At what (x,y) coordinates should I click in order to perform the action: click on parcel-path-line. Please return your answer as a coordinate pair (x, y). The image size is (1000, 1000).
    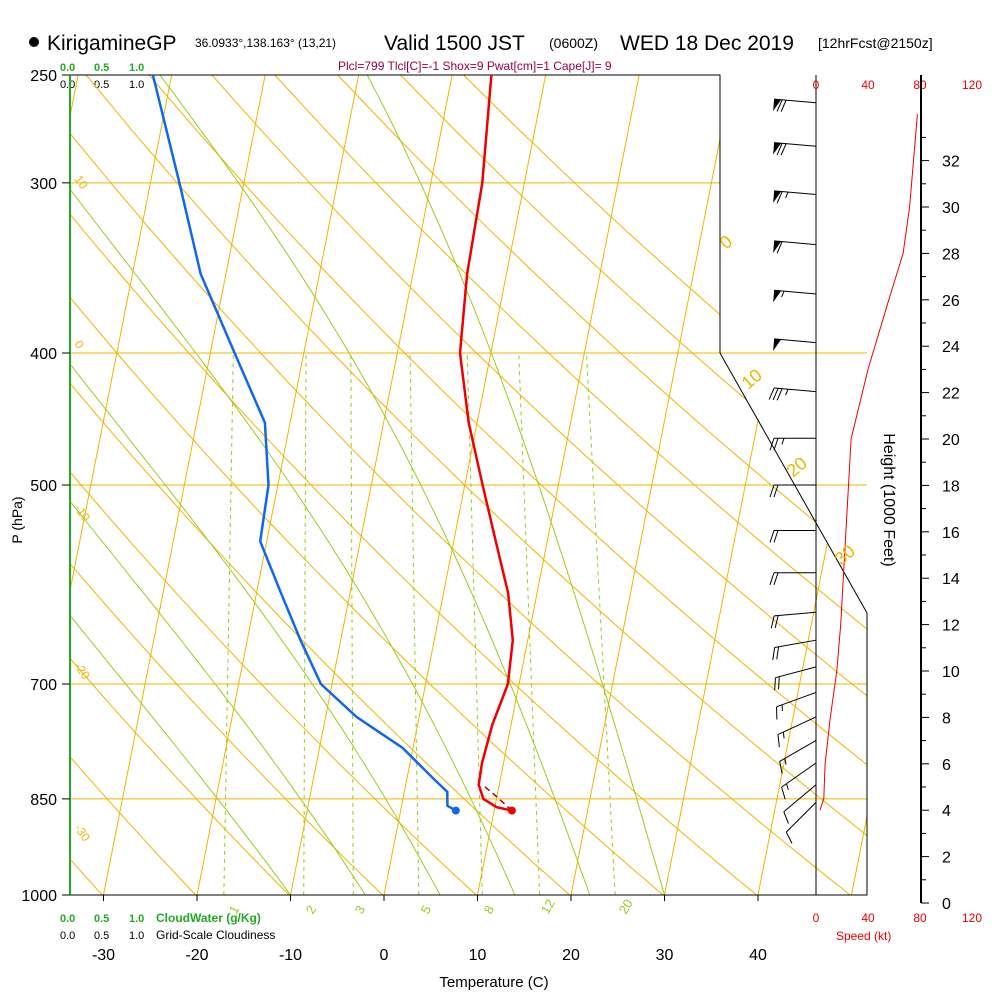
    Looking at the image, I should click on (497, 798).